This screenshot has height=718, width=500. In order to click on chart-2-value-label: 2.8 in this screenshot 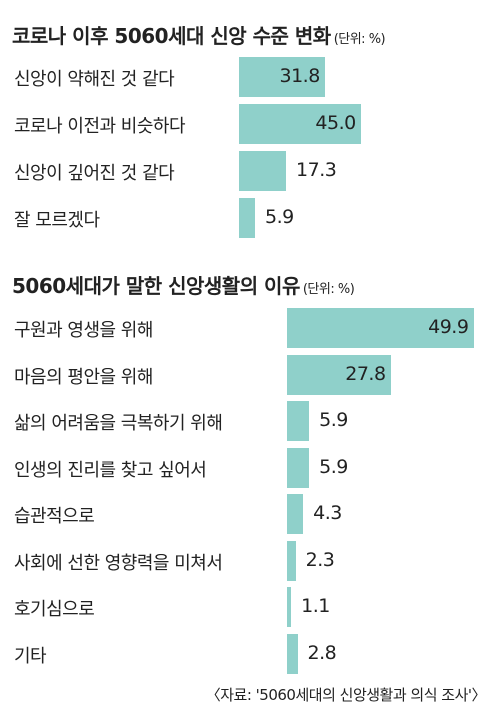, I will do `click(322, 652)`.